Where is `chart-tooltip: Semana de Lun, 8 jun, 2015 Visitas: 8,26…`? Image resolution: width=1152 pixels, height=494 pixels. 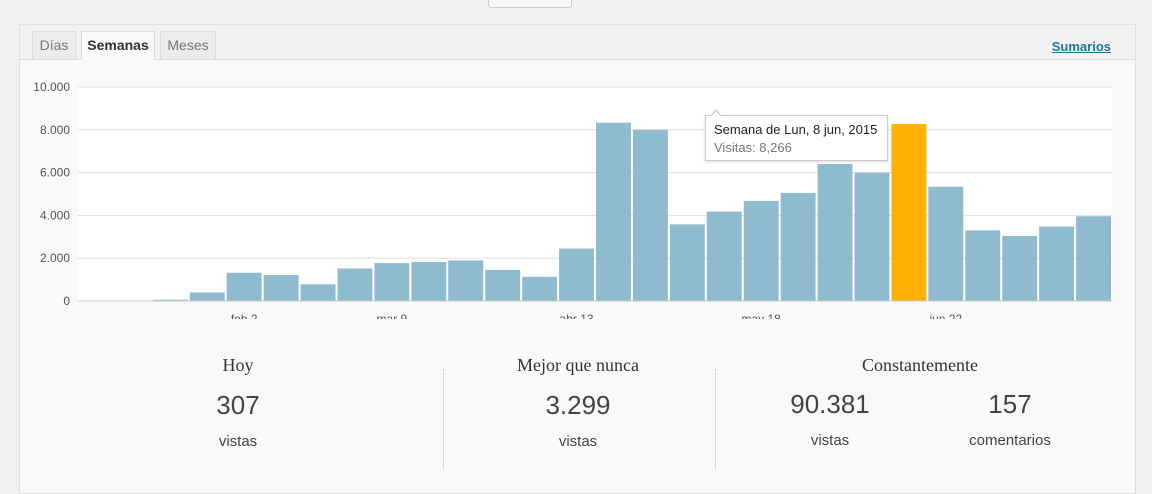
chart-tooltip: Semana de Lun, 8 jun, 2015 Visitas: 8,26… is located at coordinates (796, 138).